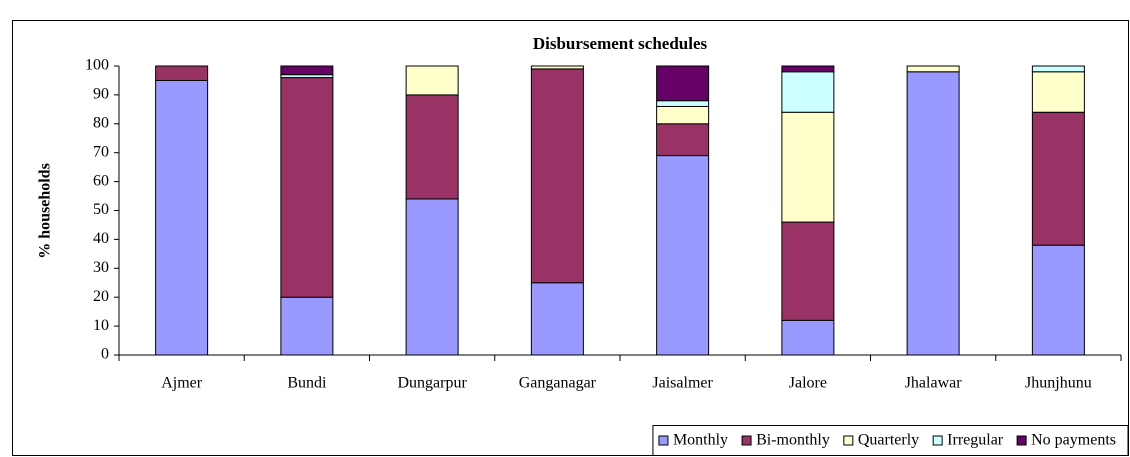 Image resolution: width=1130 pixels, height=457 pixels. Describe the element at coordinates (101, 122) in the screenshot. I see `y-tick-label: 80` at that location.